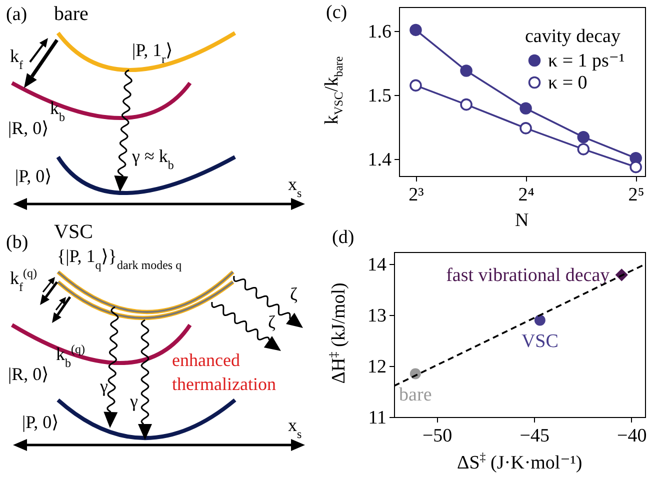 This screenshot has width=649, height=485. Describe the element at coordinates (380, 32) in the screenshot. I see `y-tick-label: 1.6` at that location.